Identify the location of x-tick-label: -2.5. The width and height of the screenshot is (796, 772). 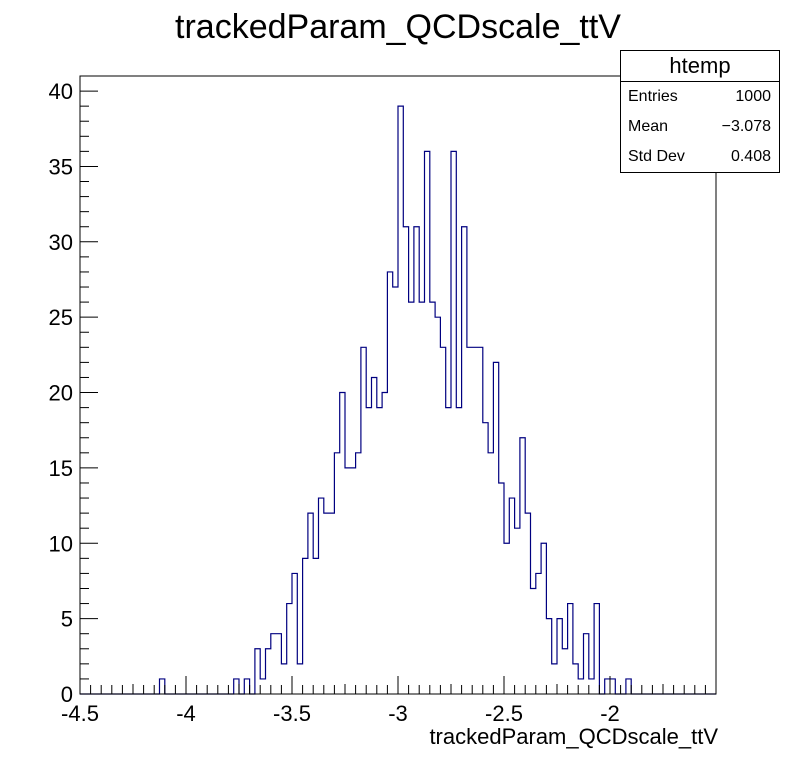
(504, 713).